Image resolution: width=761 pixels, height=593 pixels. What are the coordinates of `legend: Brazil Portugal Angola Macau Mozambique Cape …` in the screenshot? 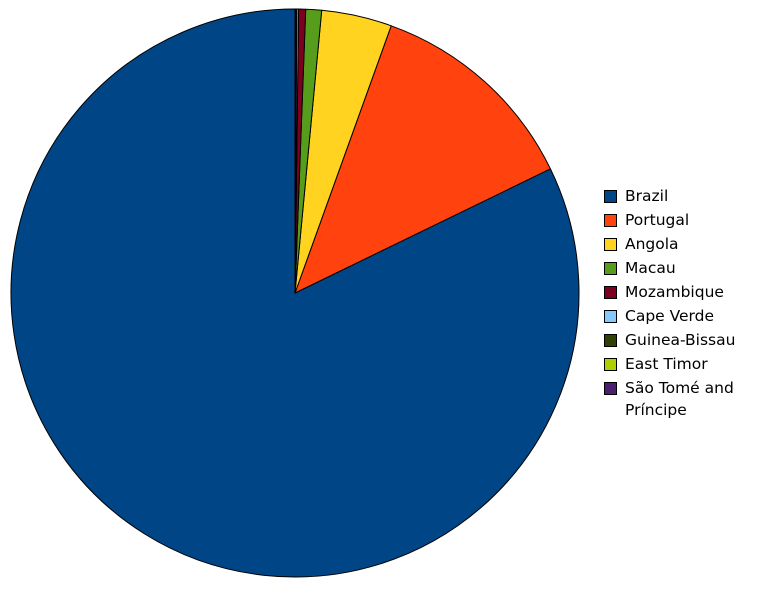 It's located at (679, 304).